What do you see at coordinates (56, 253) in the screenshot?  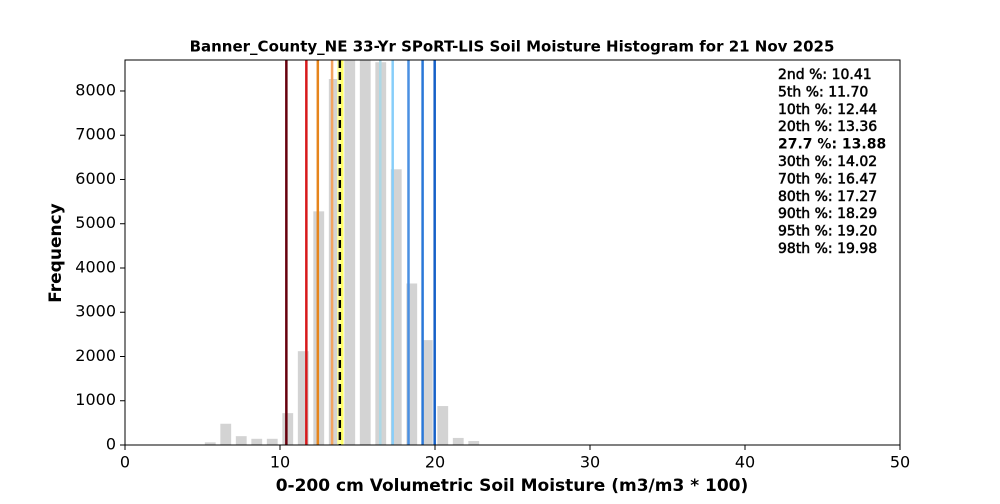 I see `y-axis-label: Frequency` at bounding box center [56, 253].